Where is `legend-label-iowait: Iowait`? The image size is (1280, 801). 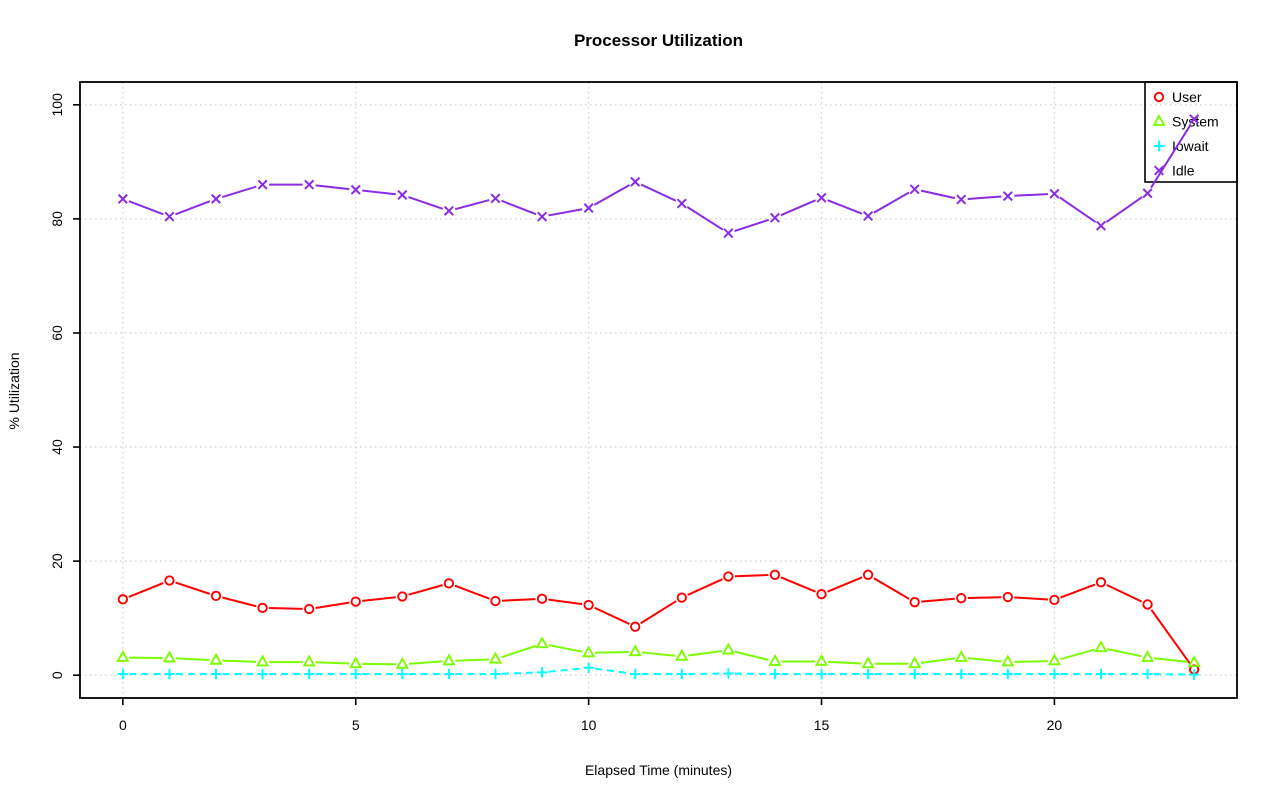 legend-label-iowait: Iowait is located at coordinates (1190, 146).